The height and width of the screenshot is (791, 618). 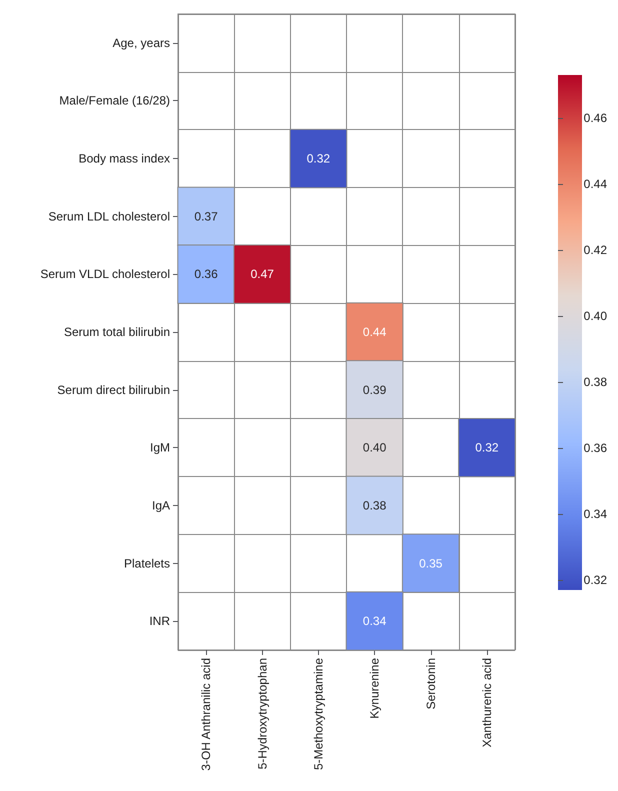 I want to click on x-tick-label: 5-Methoxytryptamine, so click(x=318, y=714).